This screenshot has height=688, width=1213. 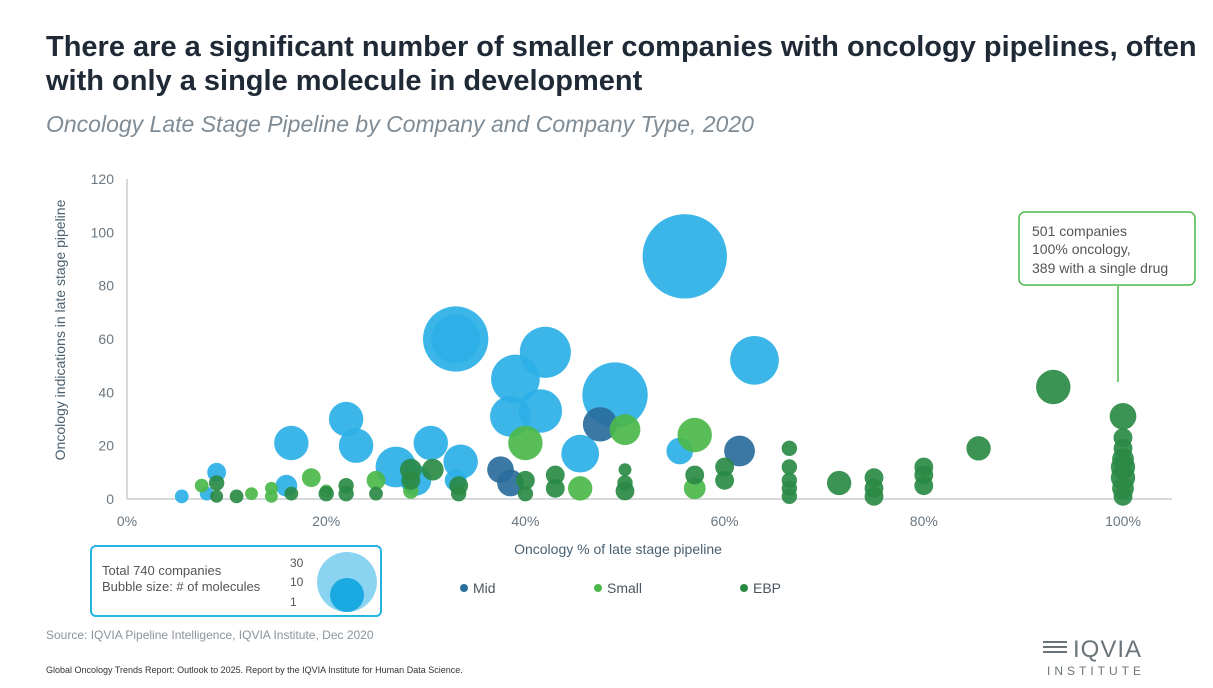 I want to click on legend-total-text: Total 740 companies, so click(x=162, y=570).